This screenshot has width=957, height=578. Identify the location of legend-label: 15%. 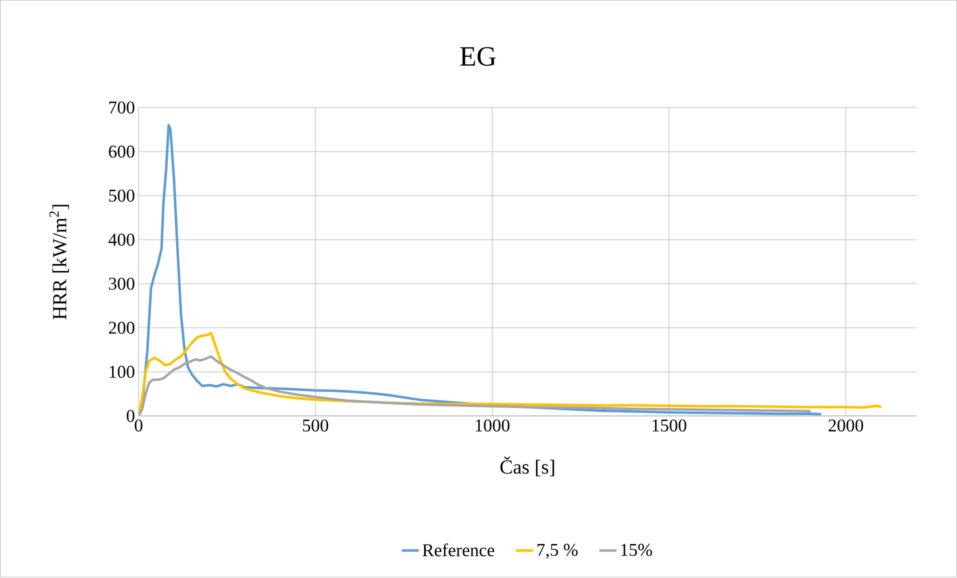
(636, 550).